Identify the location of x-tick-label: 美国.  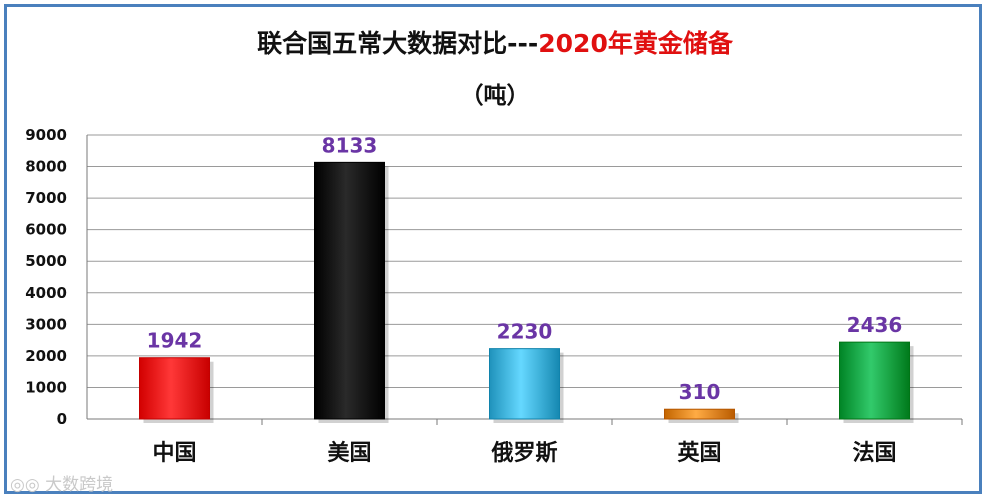
(349, 453).